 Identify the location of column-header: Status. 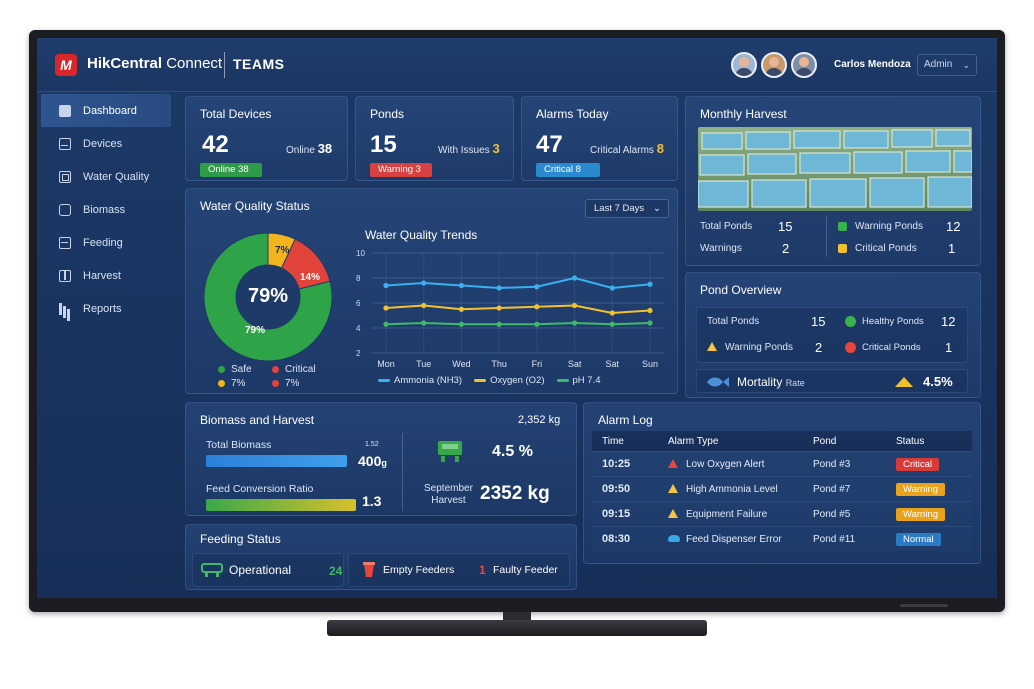
(910, 441).